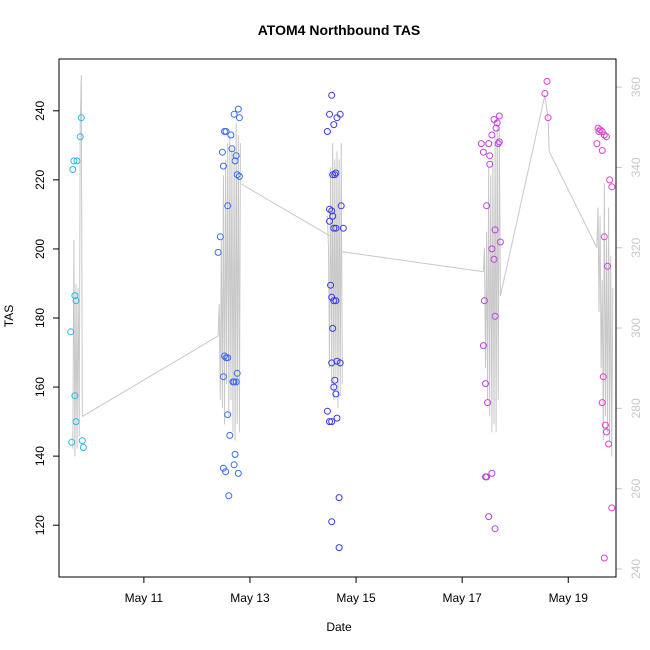 Image resolution: width=650 pixels, height=650 pixels. I want to click on chart-title: ATOM4 Northbound TAS, so click(339, 30).